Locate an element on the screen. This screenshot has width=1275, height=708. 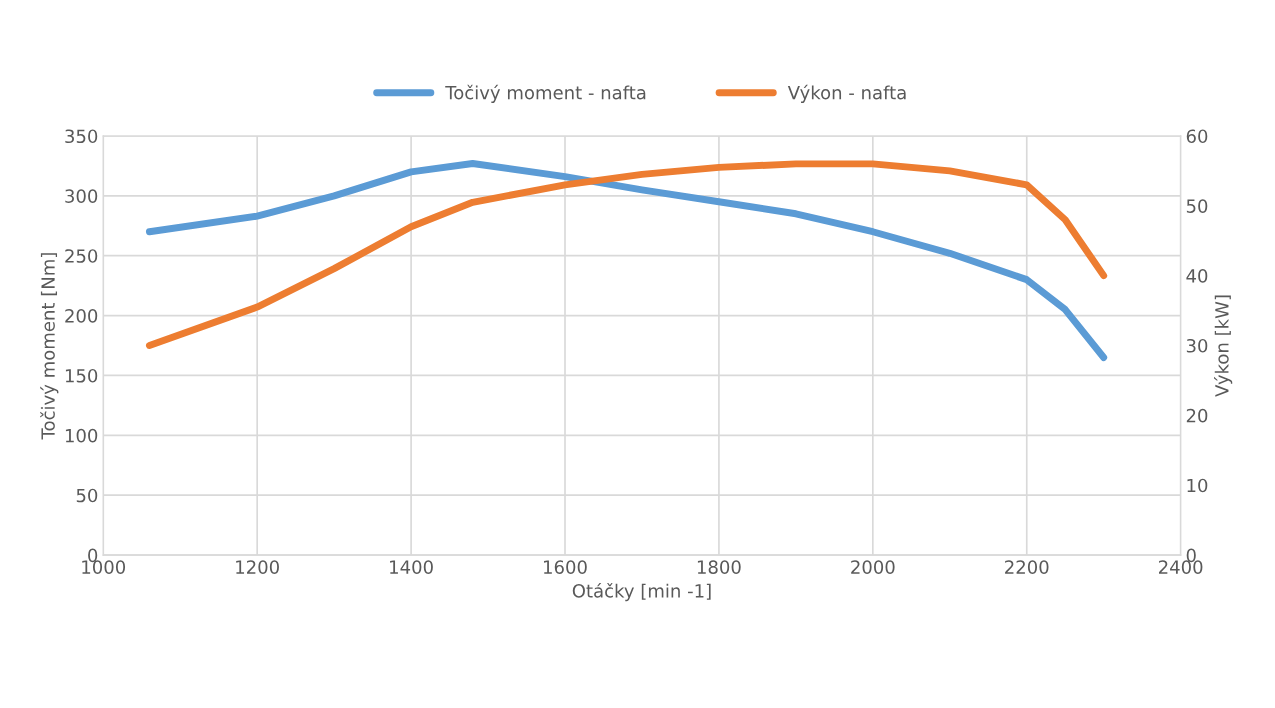
y2-tick-label: 20 is located at coordinates (1197, 415).